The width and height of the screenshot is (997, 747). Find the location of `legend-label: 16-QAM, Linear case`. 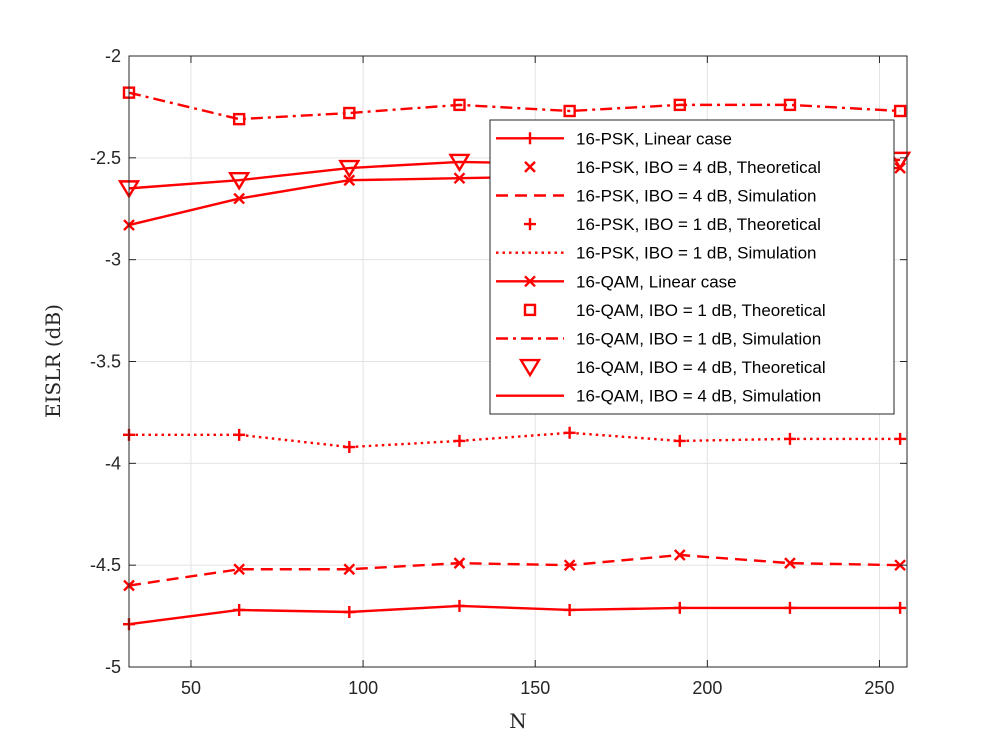

legend-label: 16-QAM, Linear case is located at coordinates (656, 281).